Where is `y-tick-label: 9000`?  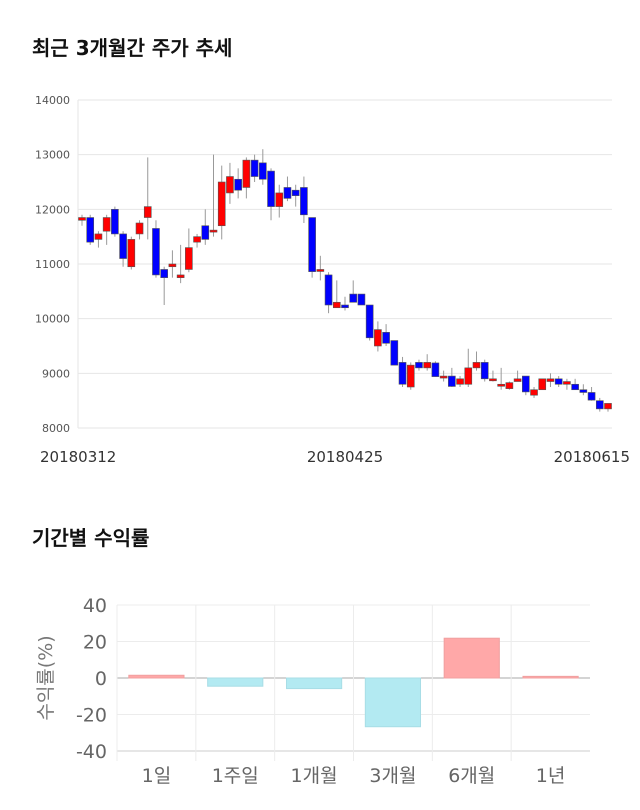 y-tick-label: 9000 is located at coordinates (56, 373).